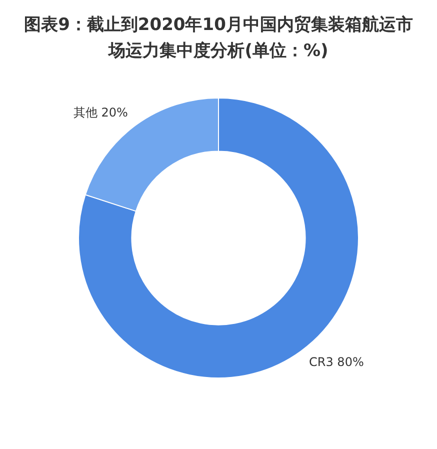  What do you see at coordinates (100, 113) in the screenshot?
I see `slice-label: 其他 20%` at bounding box center [100, 113].